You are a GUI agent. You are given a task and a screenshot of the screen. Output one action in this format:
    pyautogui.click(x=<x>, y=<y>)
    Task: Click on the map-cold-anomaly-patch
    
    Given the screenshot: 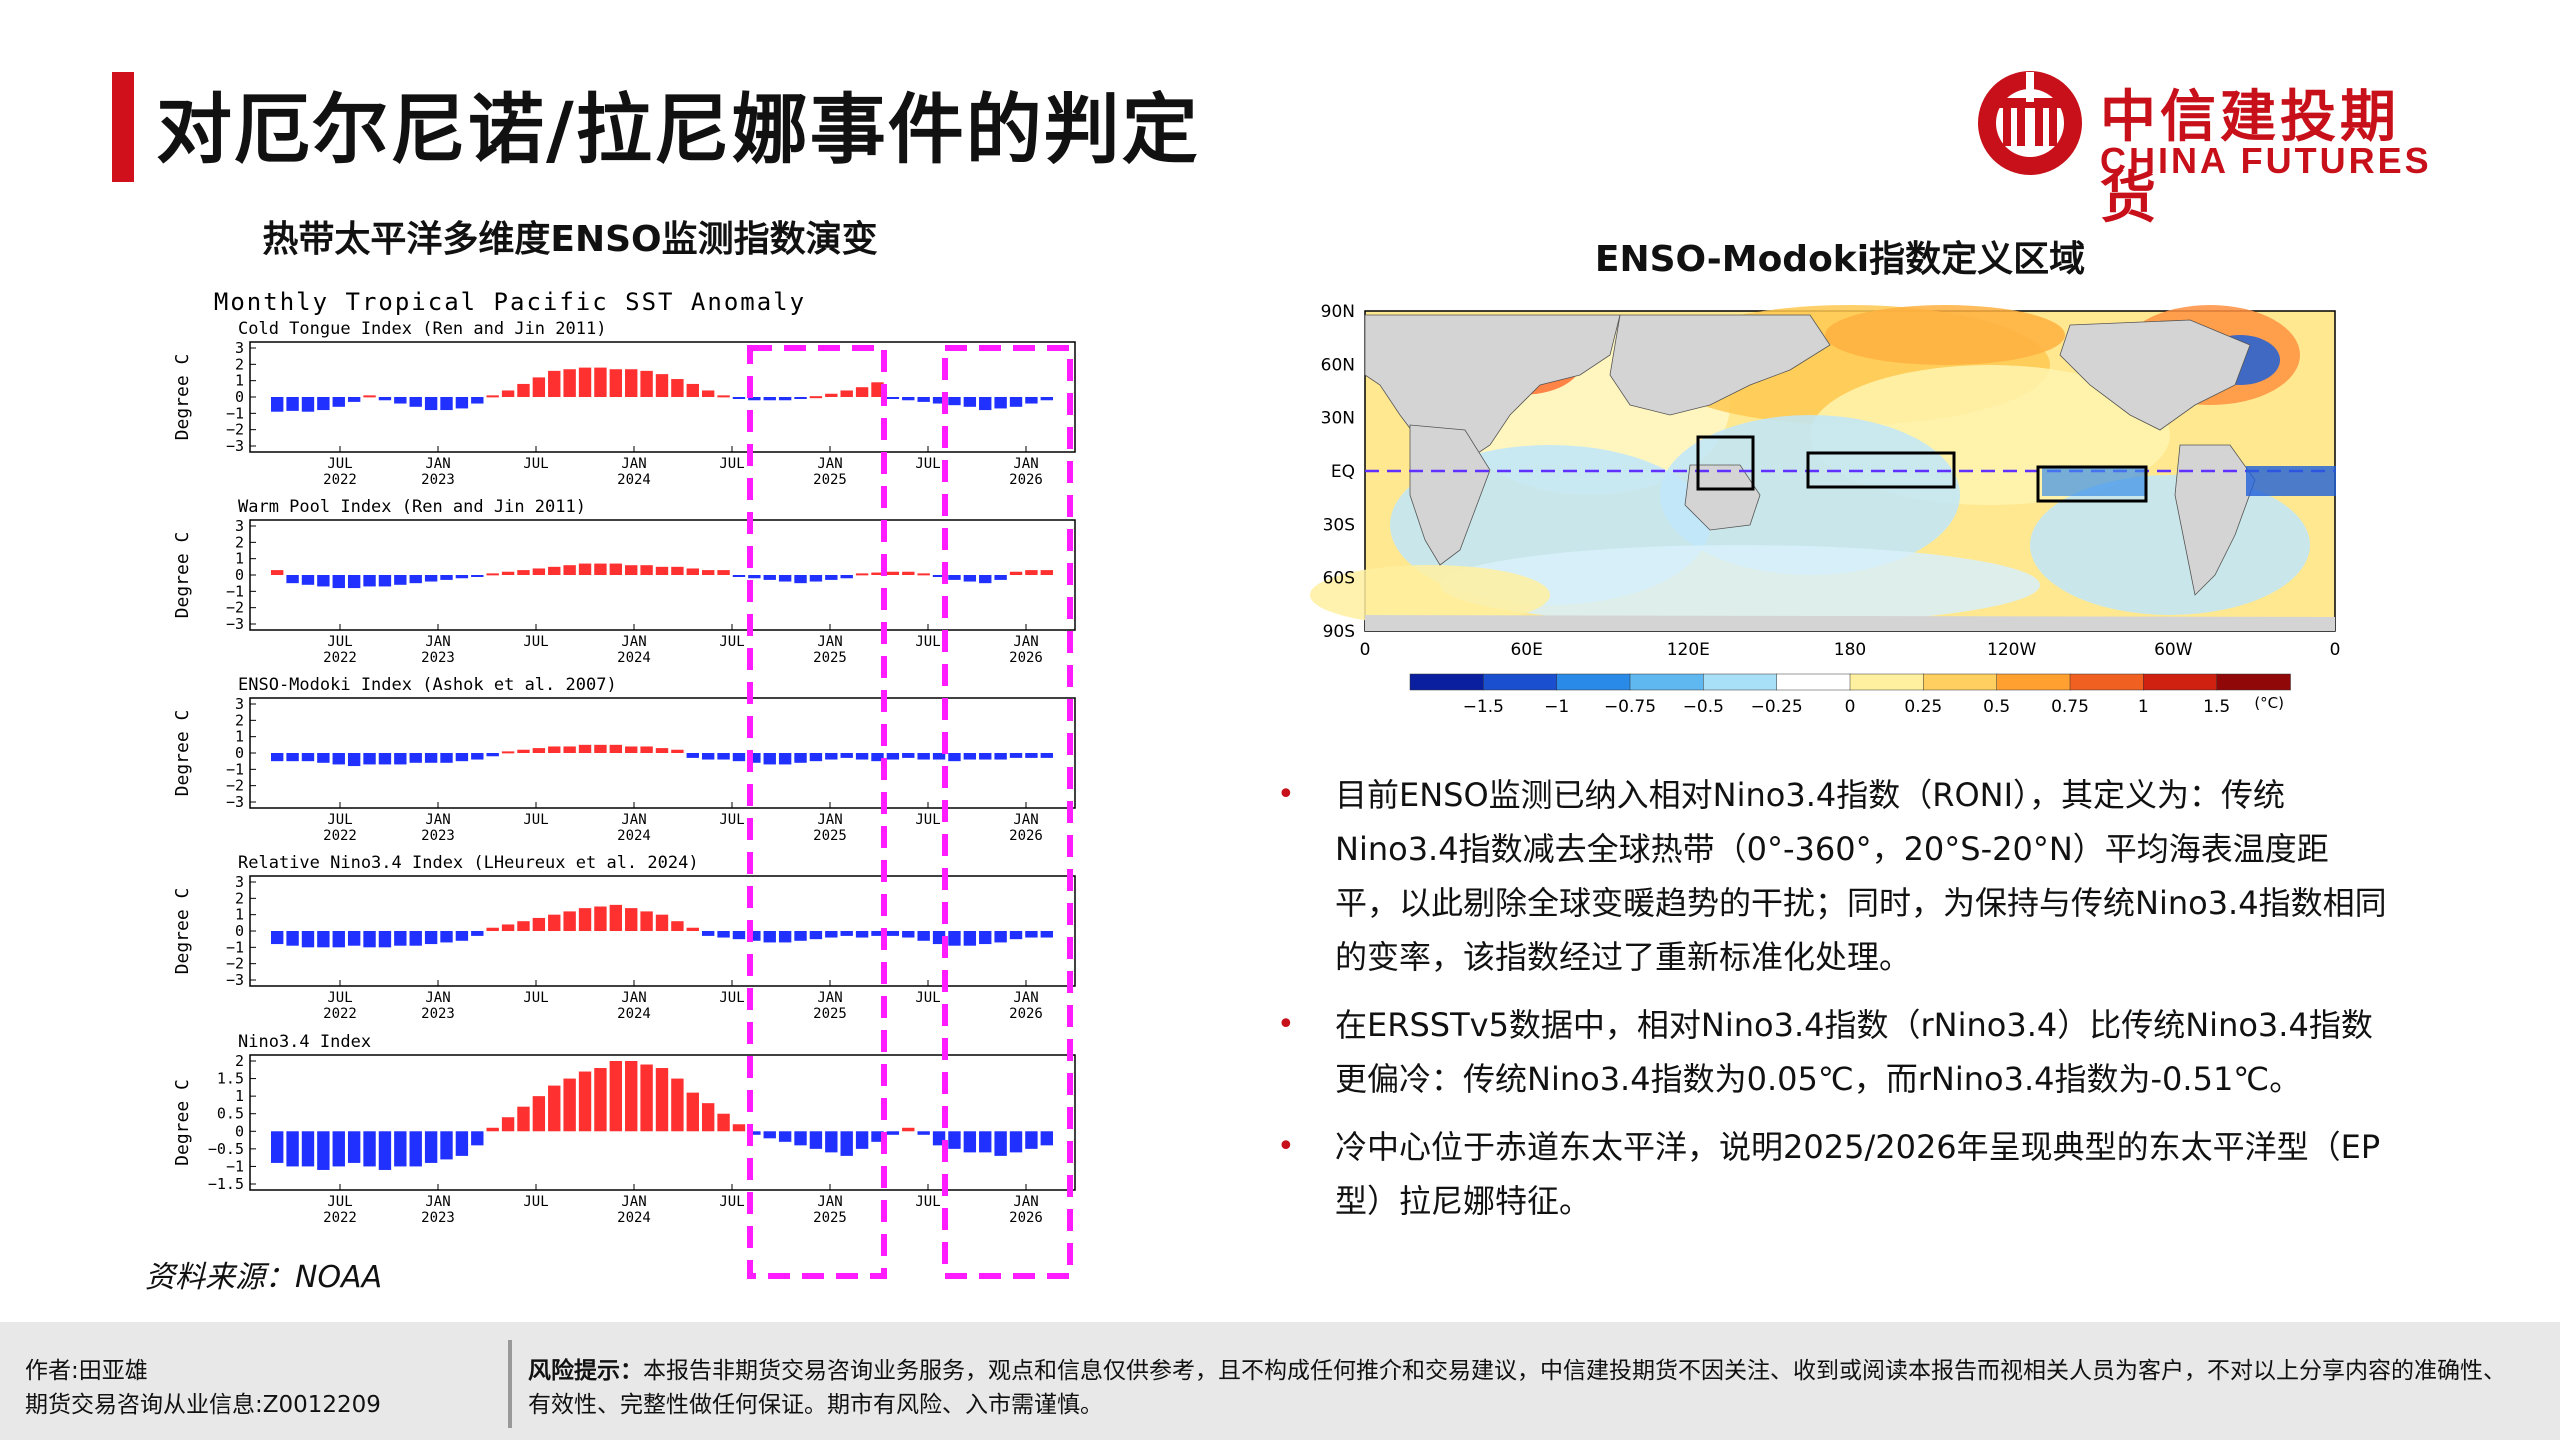 What is the action you would take?
    pyautogui.click(x=2291, y=481)
    